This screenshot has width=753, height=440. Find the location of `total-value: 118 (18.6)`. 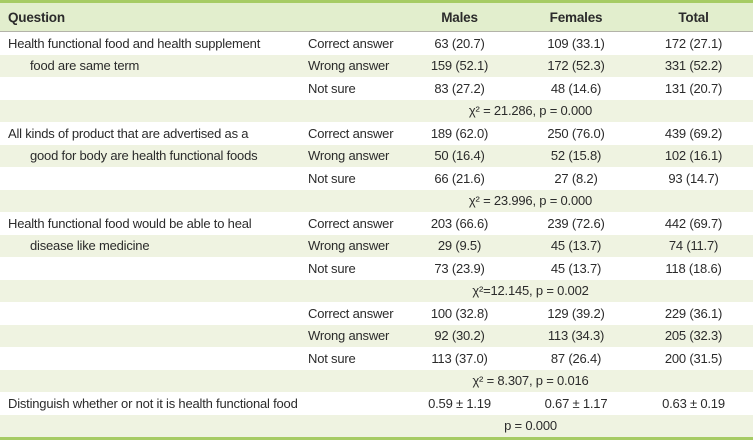

total-value: 118 (18.6) is located at coordinates (693, 268).